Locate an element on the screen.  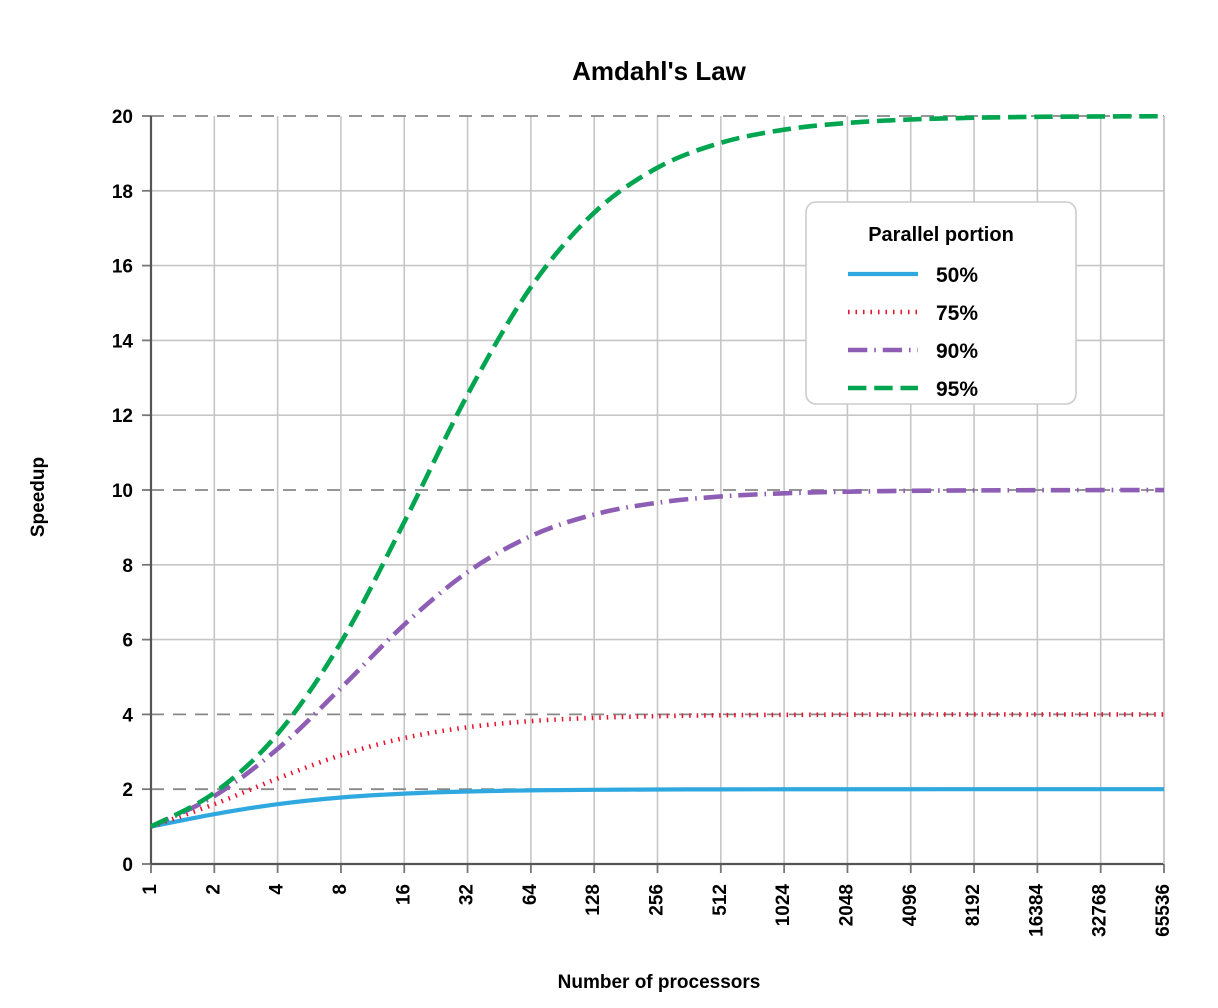
y-tick-label: 20 is located at coordinates (122, 117).